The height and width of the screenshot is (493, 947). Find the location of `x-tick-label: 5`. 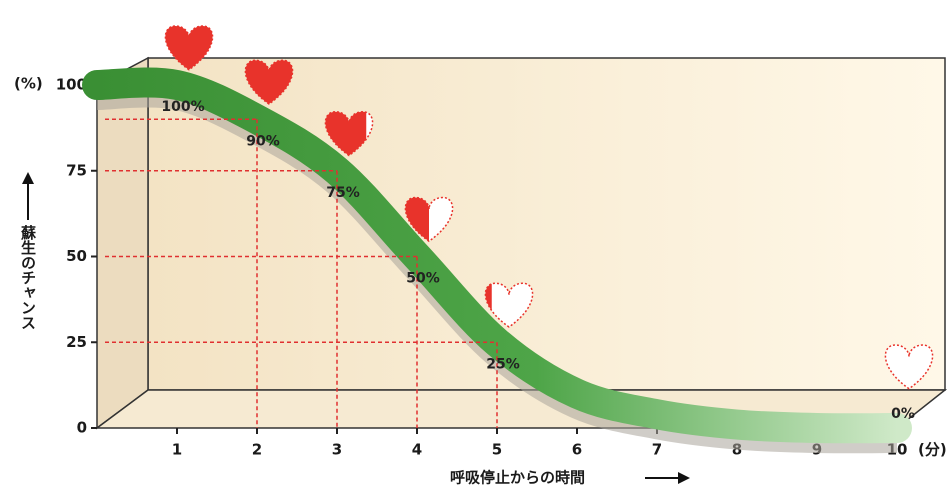

x-tick-label: 5 is located at coordinates (497, 450).